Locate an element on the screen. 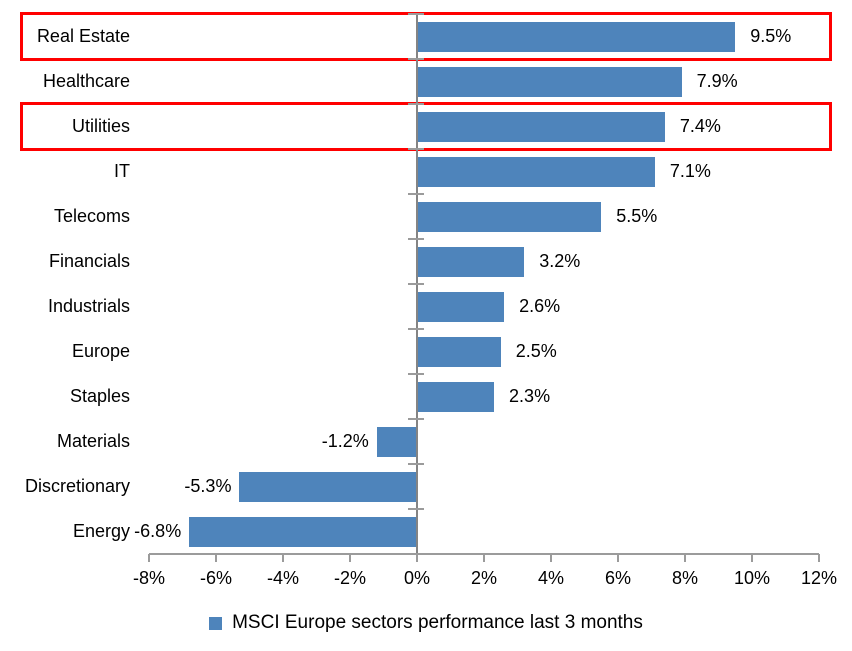 This screenshot has width=852, height=651. category-label: Financials is located at coordinates (89, 261).